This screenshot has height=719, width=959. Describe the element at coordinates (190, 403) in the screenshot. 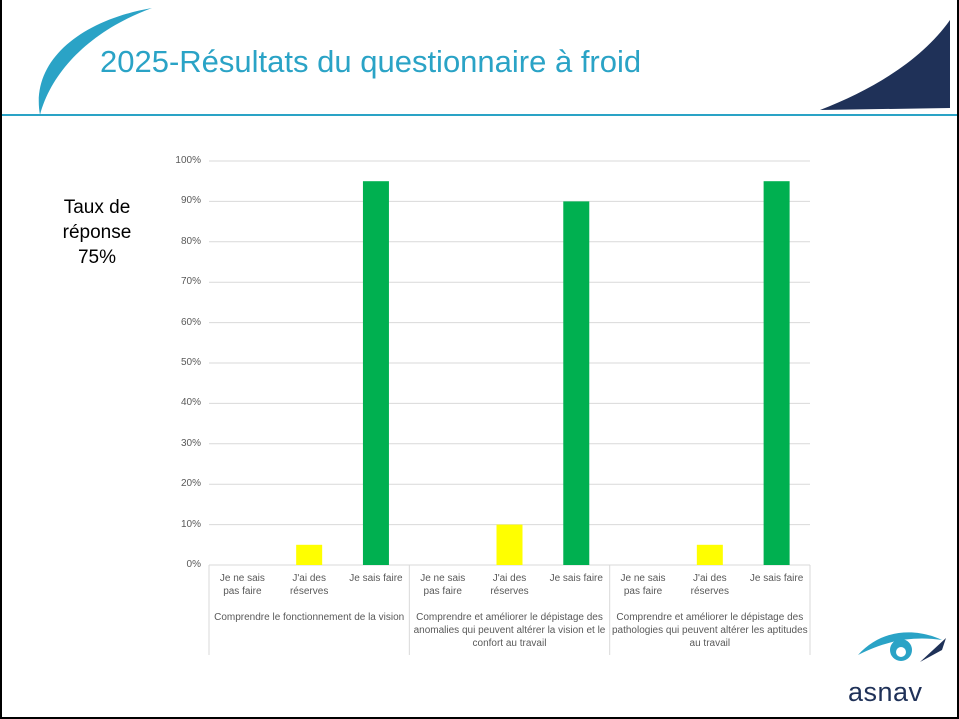

I see `y-tick-label: 40%` at that location.